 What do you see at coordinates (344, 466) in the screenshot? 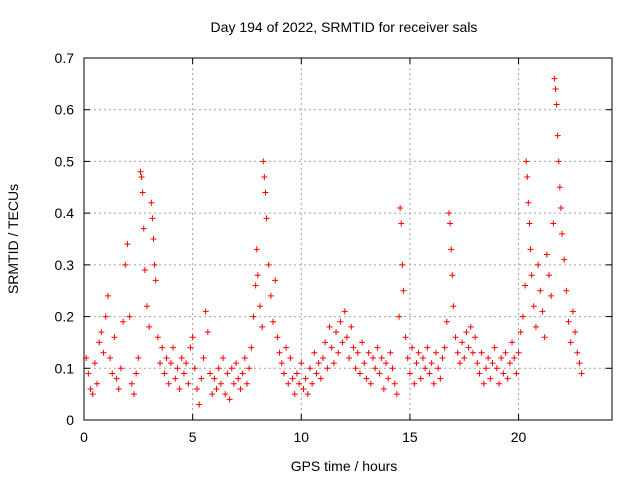
I see `x-axis-label: GPS time / hours` at bounding box center [344, 466].